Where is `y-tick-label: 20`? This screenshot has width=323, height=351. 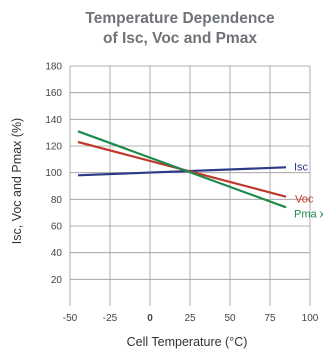 y-tick-label: 20 is located at coordinates (57, 280).